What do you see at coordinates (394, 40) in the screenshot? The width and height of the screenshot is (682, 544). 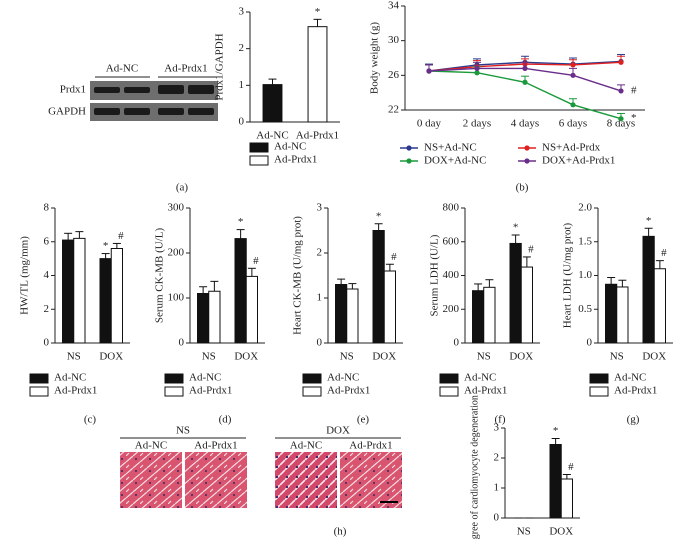 I see `y-tick-label: 30` at bounding box center [394, 40].